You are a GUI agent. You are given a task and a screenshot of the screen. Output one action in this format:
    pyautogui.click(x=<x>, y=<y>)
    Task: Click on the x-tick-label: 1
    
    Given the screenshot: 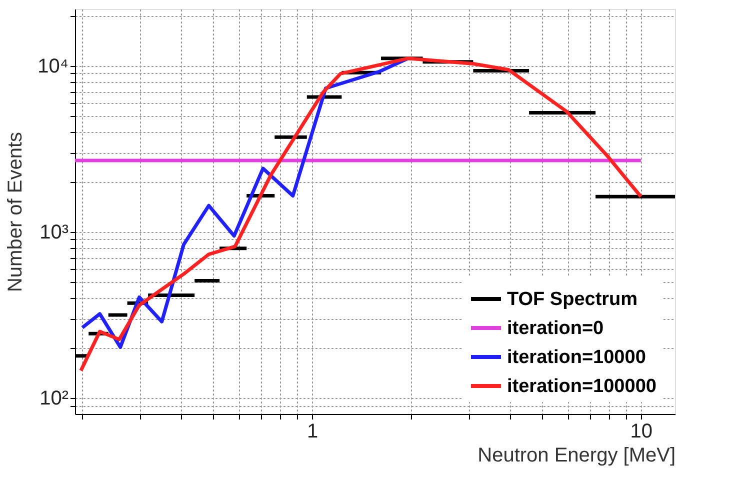 What is the action you would take?
    pyautogui.click(x=312, y=431)
    